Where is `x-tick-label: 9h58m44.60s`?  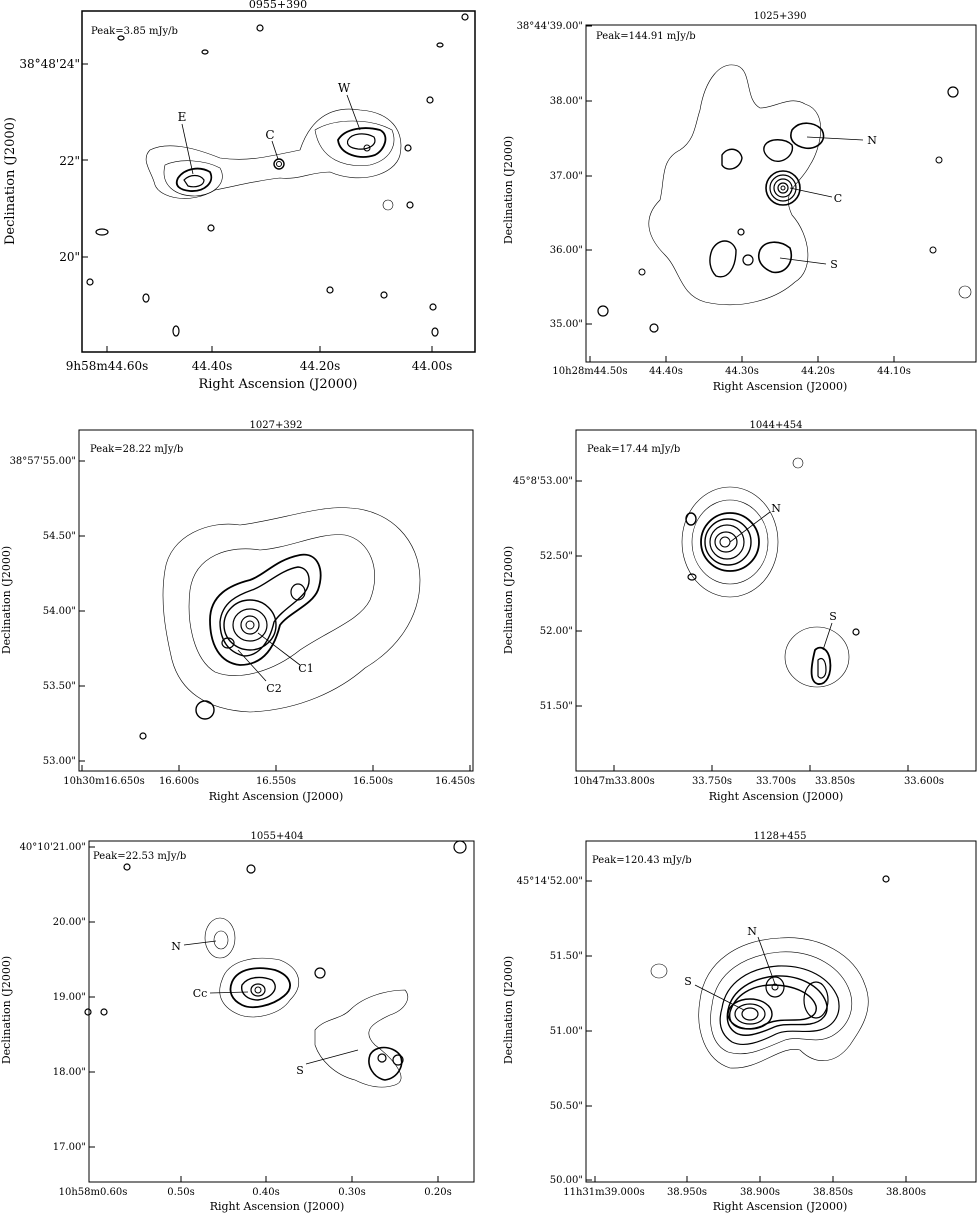 x-tick-label: 9h58m44.60s is located at coordinates (107, 366).